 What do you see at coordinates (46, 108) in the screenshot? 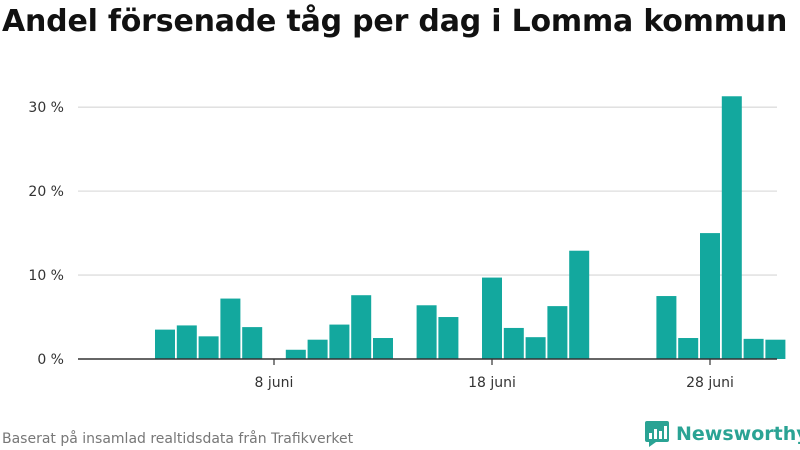
I see `y-tick-label: 30 %` at bounding box center [46, 108].